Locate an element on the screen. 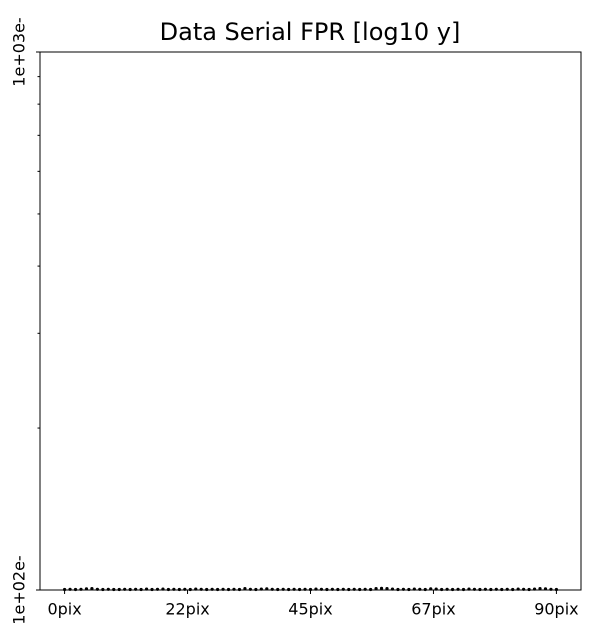  x-tick-label: 67pix is located at coordinates (433, 609).